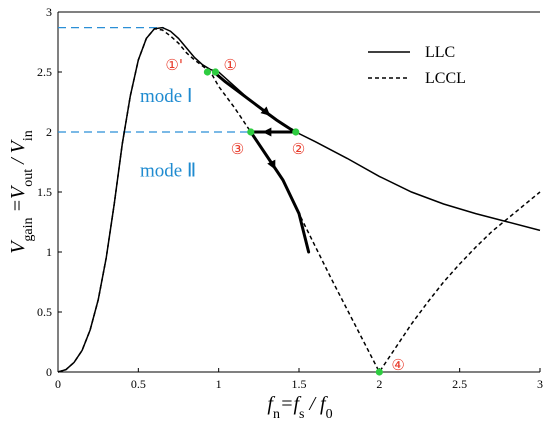 Image resolution: width=550 pixels, height=424 pixels. Describe the element at coordinates (168, 170) in the screenshot. I see `mode-label: mode Ⅱ` at that location.